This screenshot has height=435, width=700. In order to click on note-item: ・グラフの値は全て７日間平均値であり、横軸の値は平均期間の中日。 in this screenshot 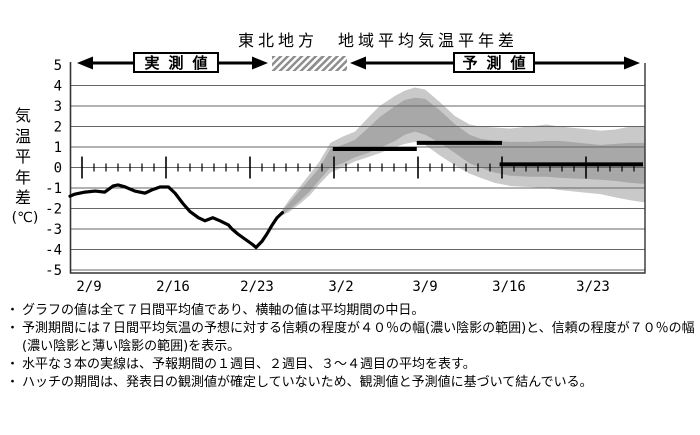, I will do `click(351, 311)`.